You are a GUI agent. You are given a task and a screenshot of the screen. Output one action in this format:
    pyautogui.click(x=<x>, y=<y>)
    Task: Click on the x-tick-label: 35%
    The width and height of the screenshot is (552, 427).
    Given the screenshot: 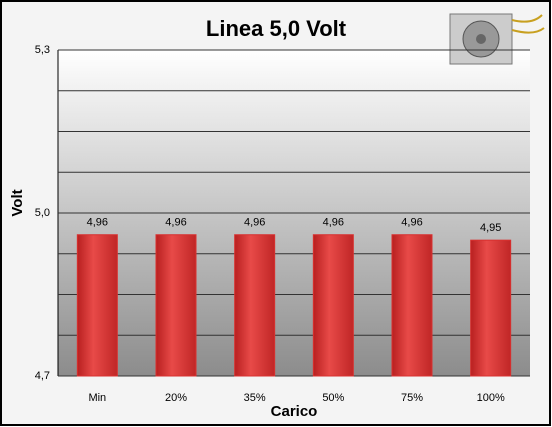 What is the action you would take?
    pyautogui.click(x=255, y=398)
    